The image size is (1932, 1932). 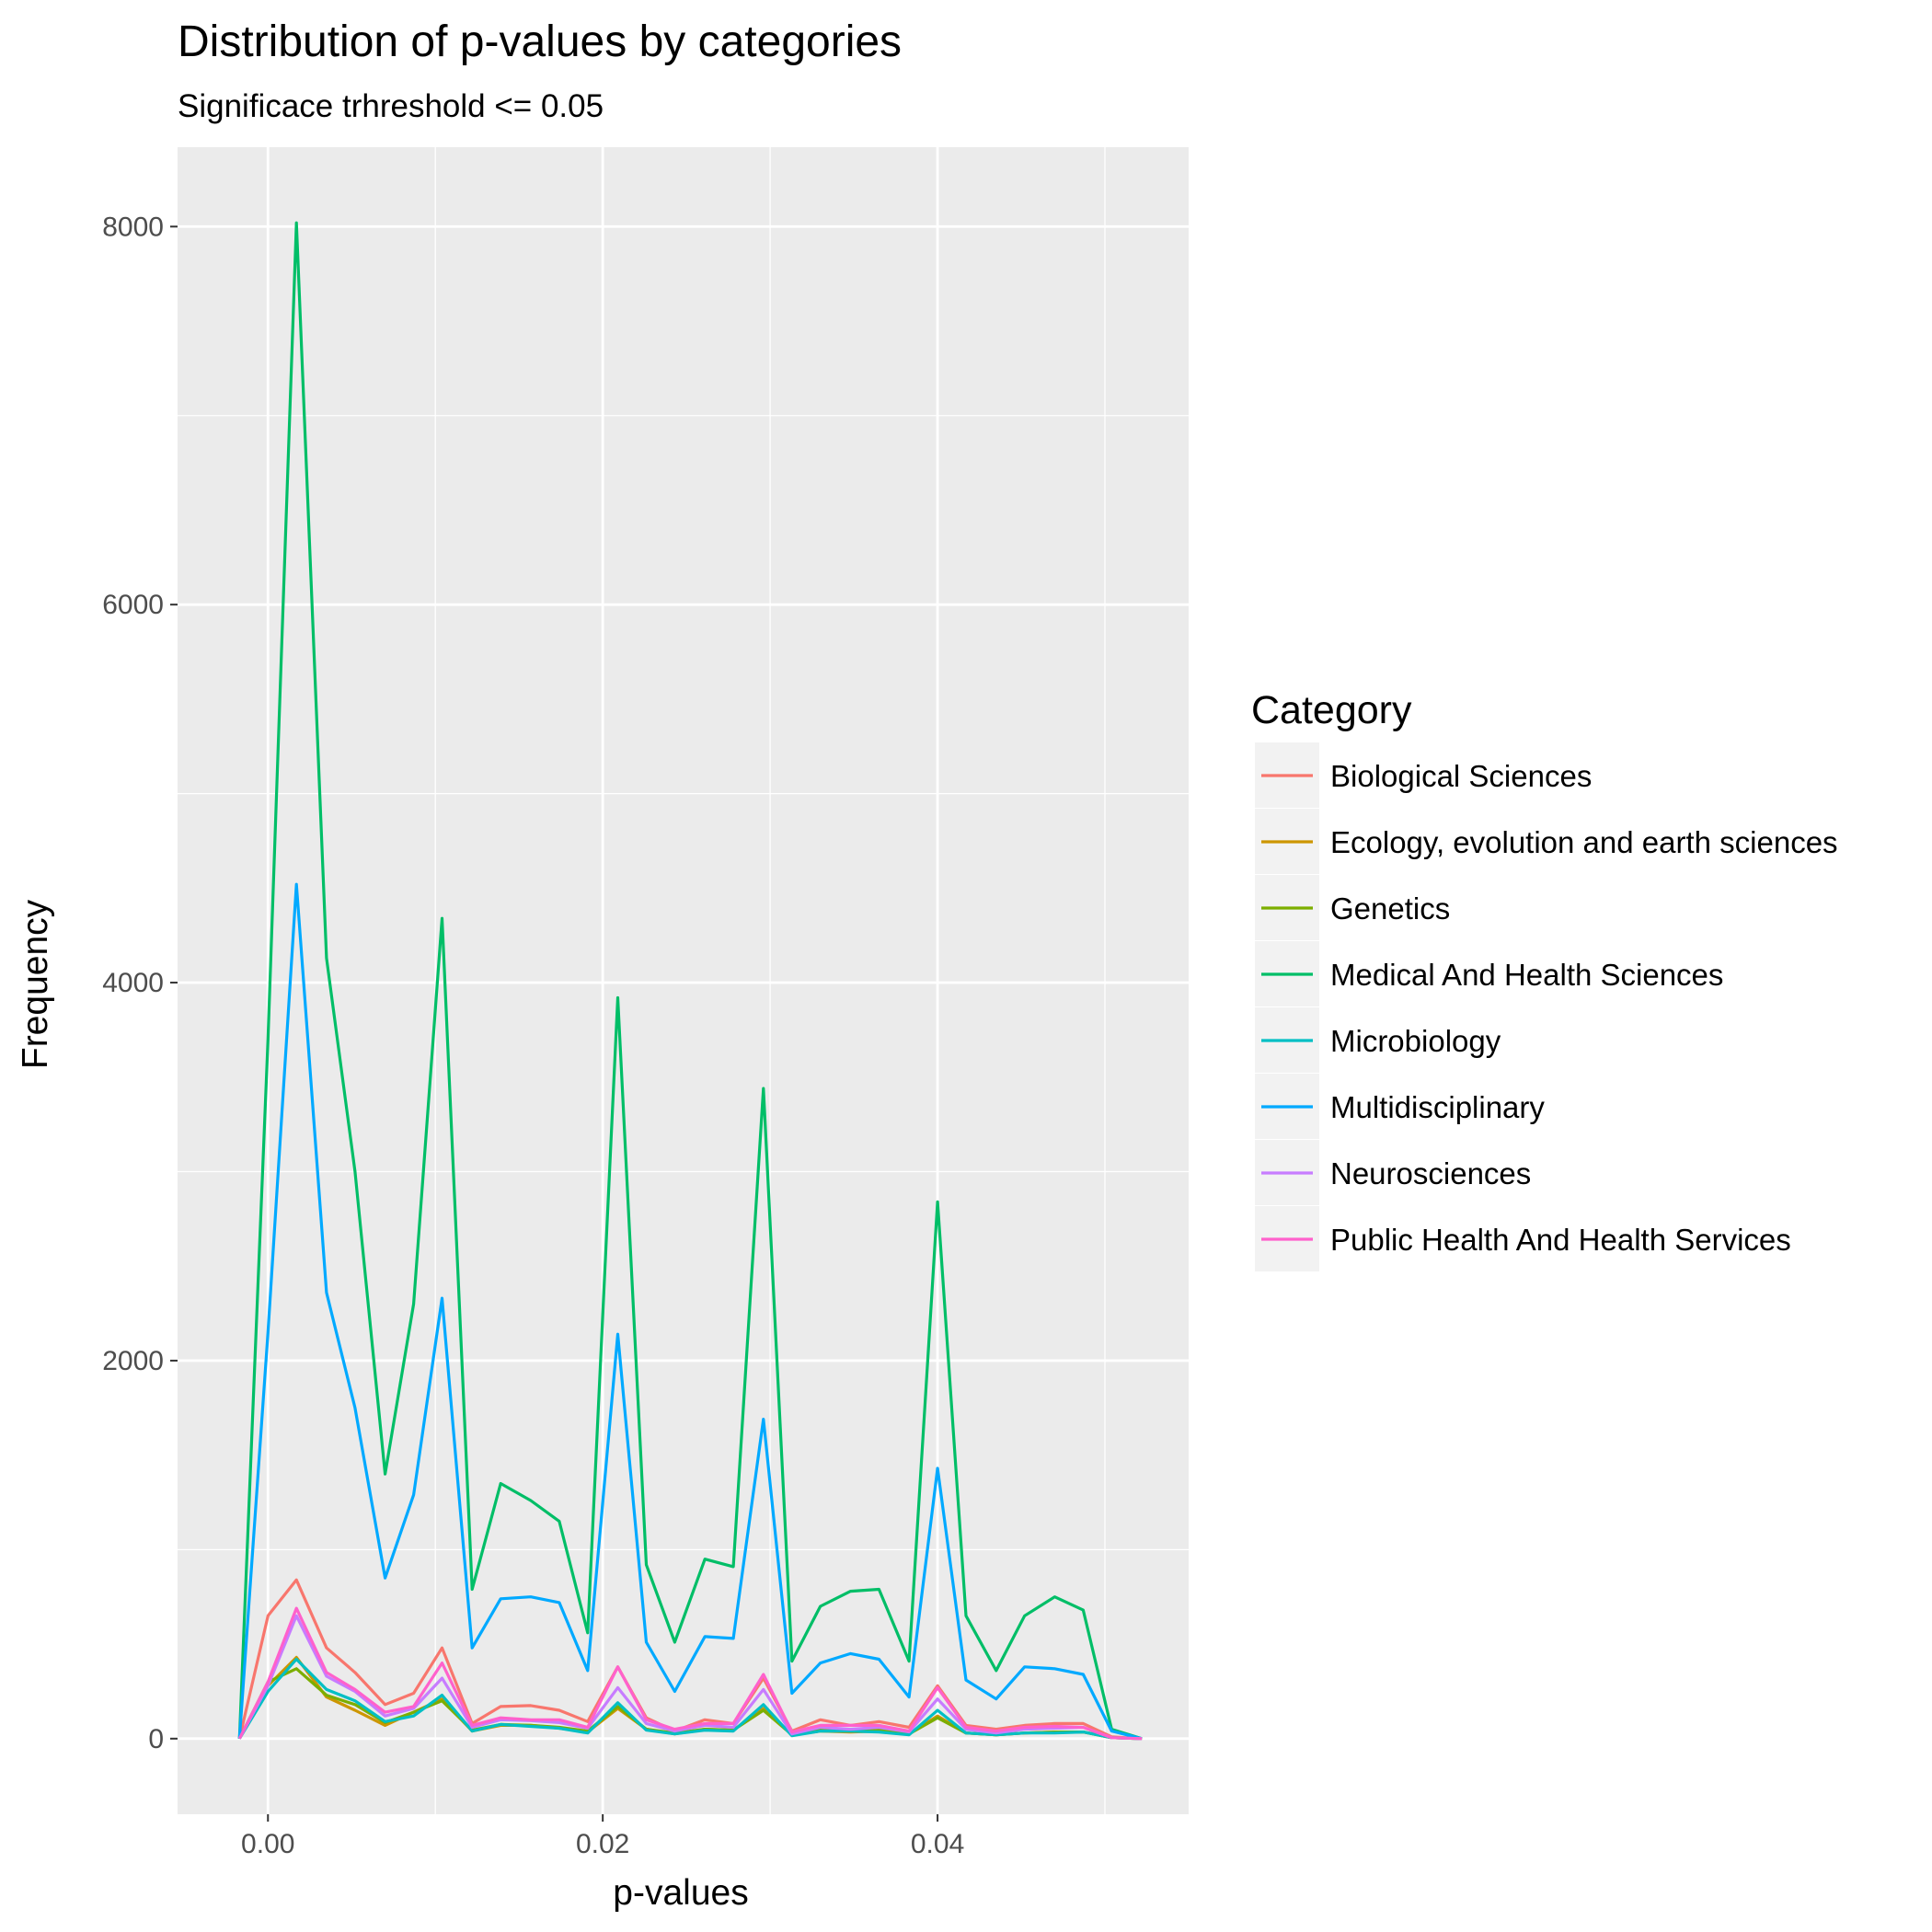 I want to click on series-line-microbiology, so click(x=690, y=1699).